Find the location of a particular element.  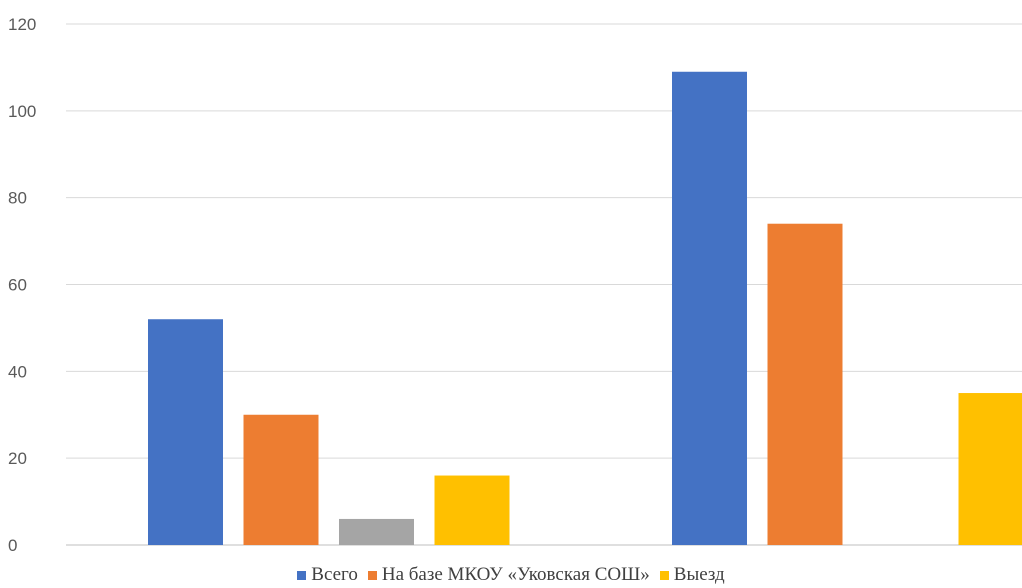

legend-swatch-base is located at coordinates (372, 575).